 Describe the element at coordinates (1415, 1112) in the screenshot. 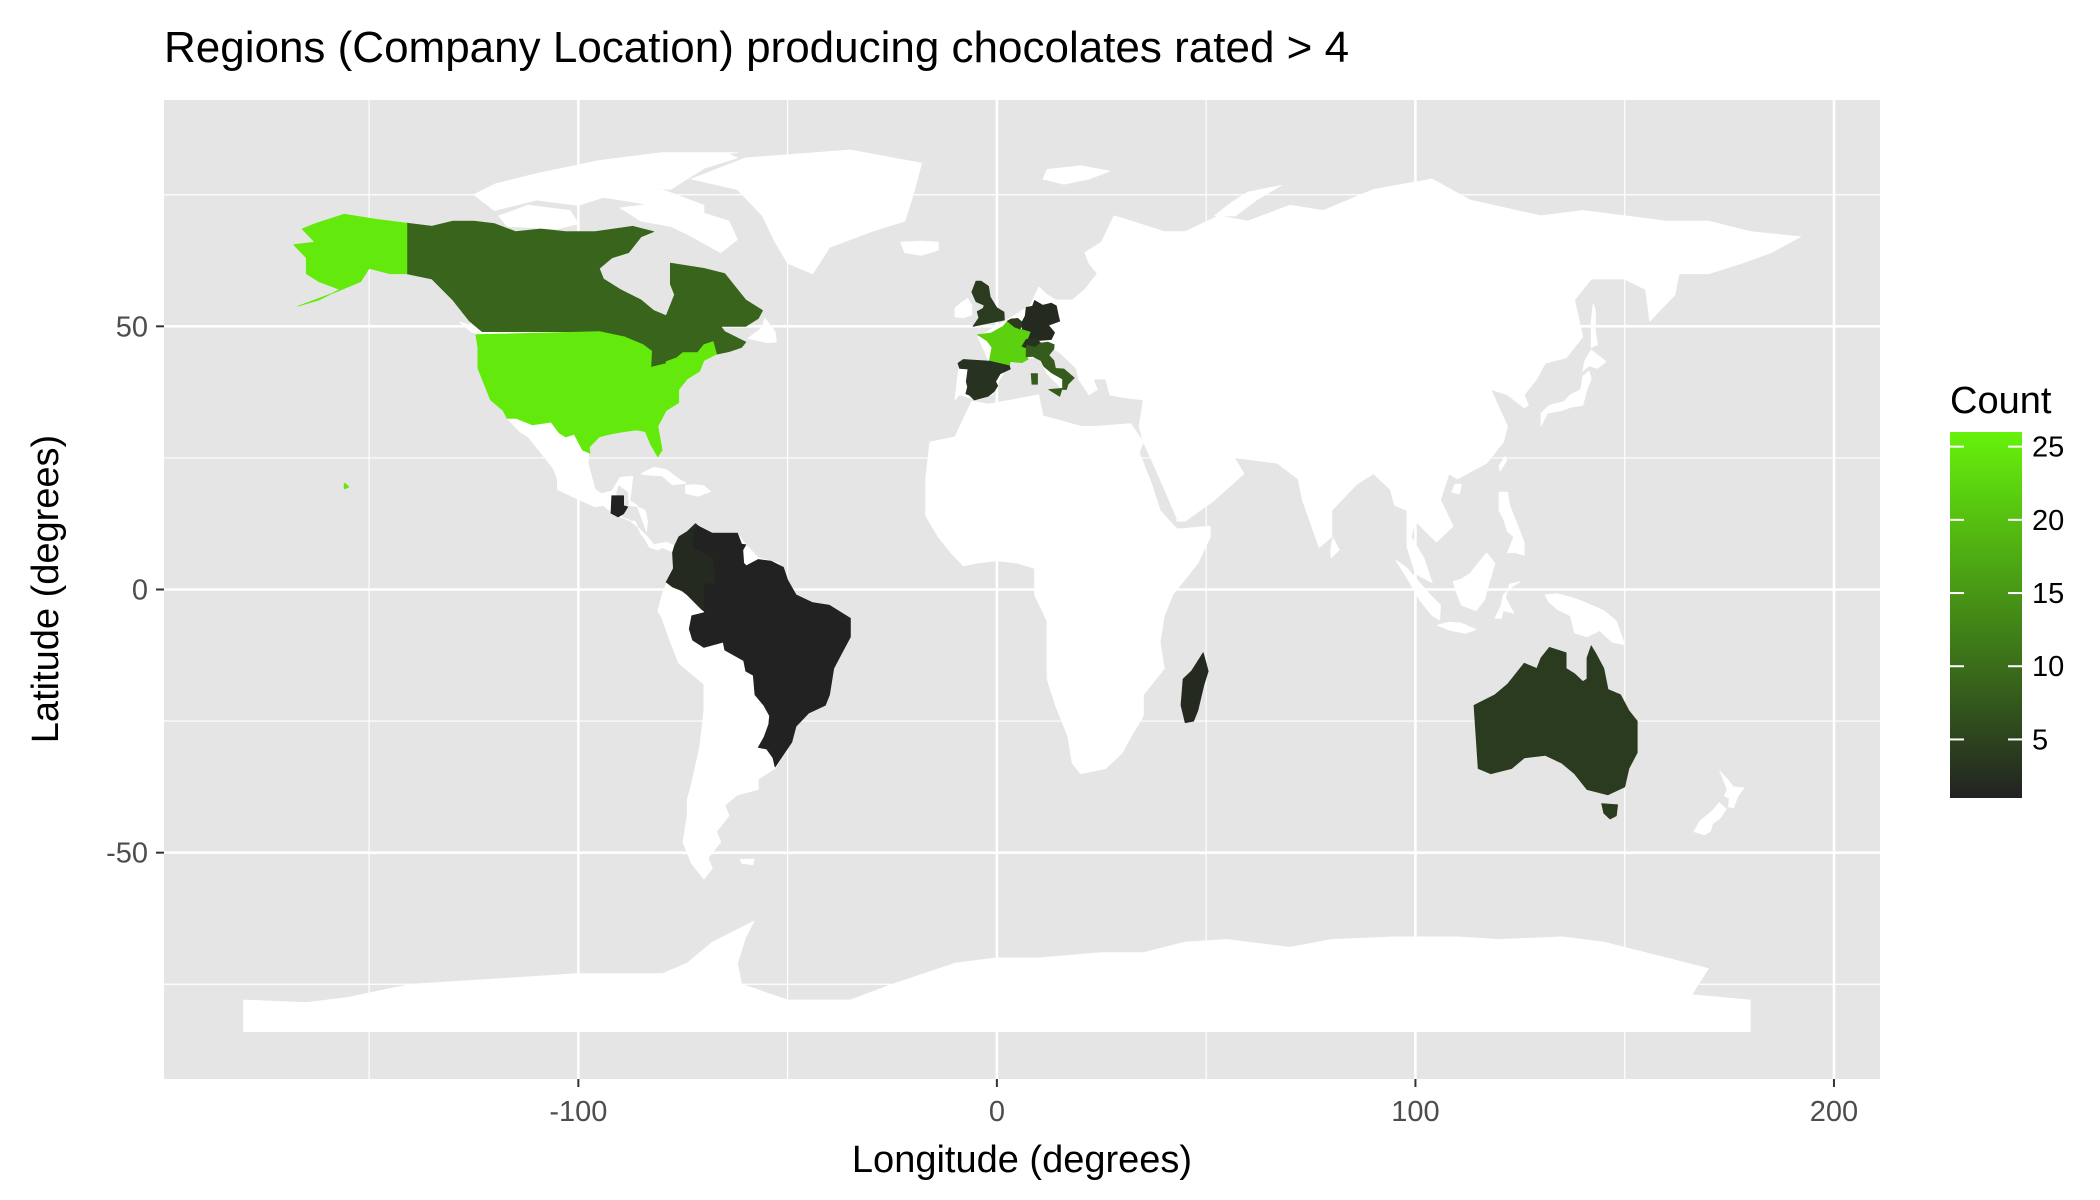

I see `x-tick-label: 100` at that location.